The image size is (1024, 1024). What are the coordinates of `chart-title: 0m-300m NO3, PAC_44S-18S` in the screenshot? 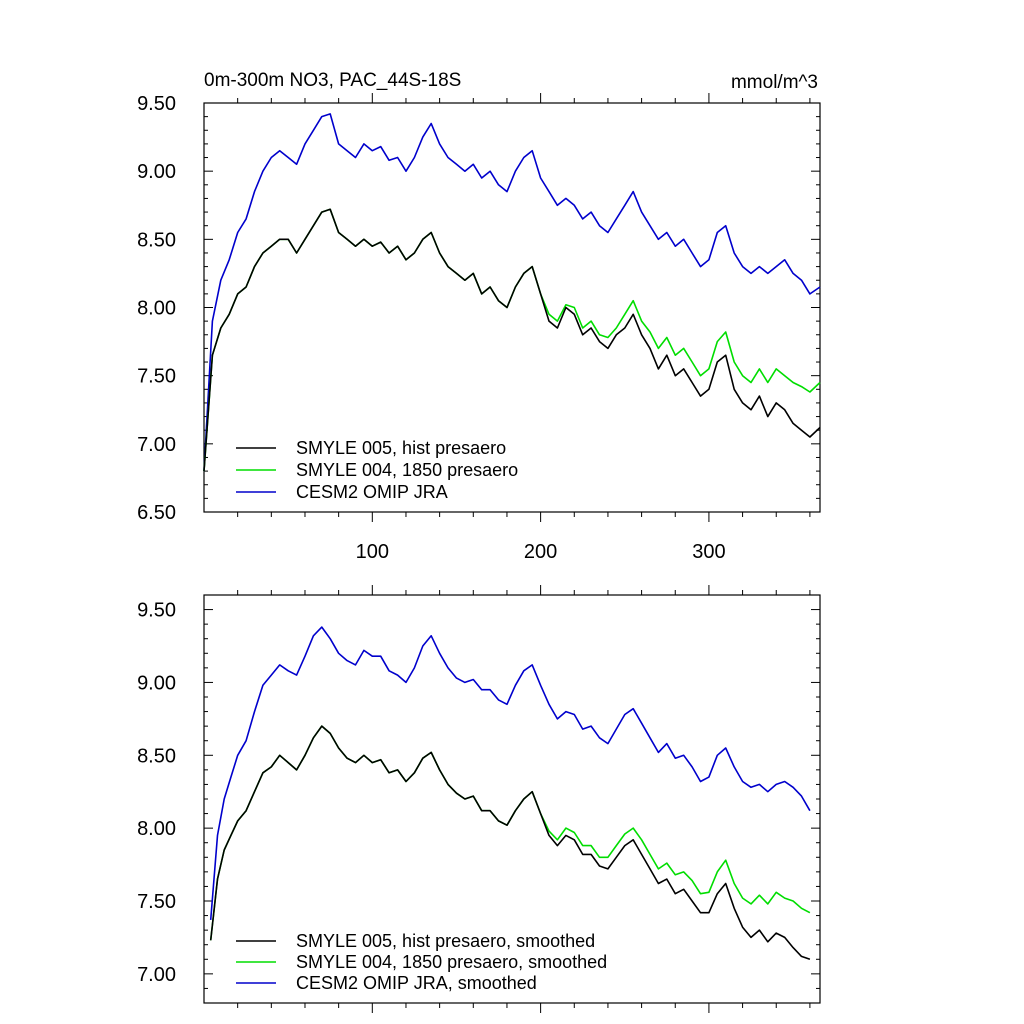 It's located at (332, 80).